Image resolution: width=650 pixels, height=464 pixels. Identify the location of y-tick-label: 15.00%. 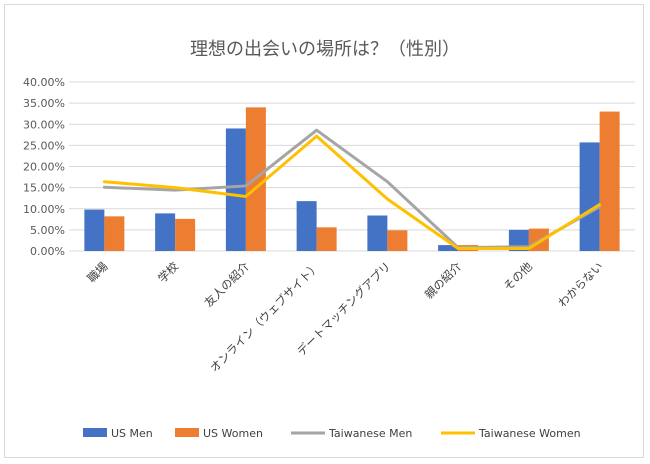
(44, 188).